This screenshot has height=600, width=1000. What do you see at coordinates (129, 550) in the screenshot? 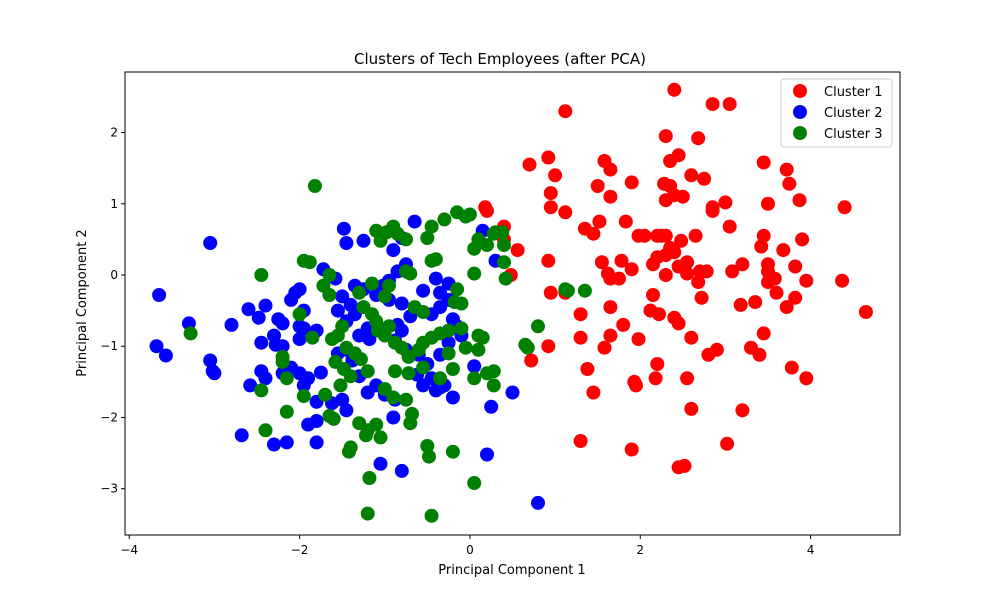
I see `x-tick-label: −4` at bounding box center [129, 550].